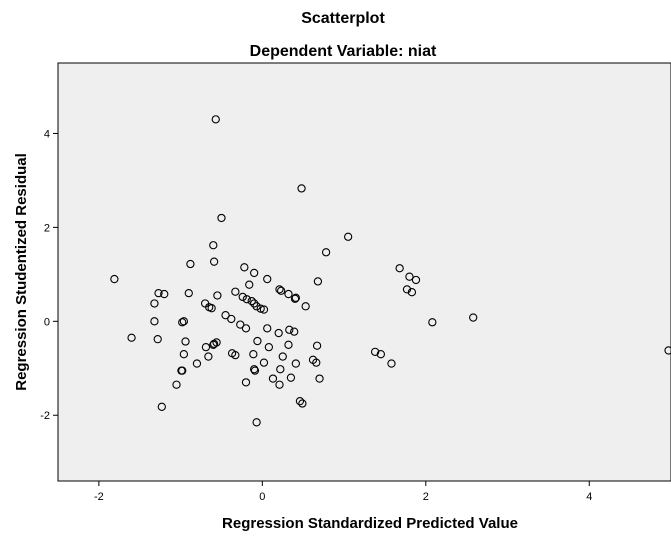  I want to click on y-axis-label: Regression Studentized Residual, so click(21, 272).